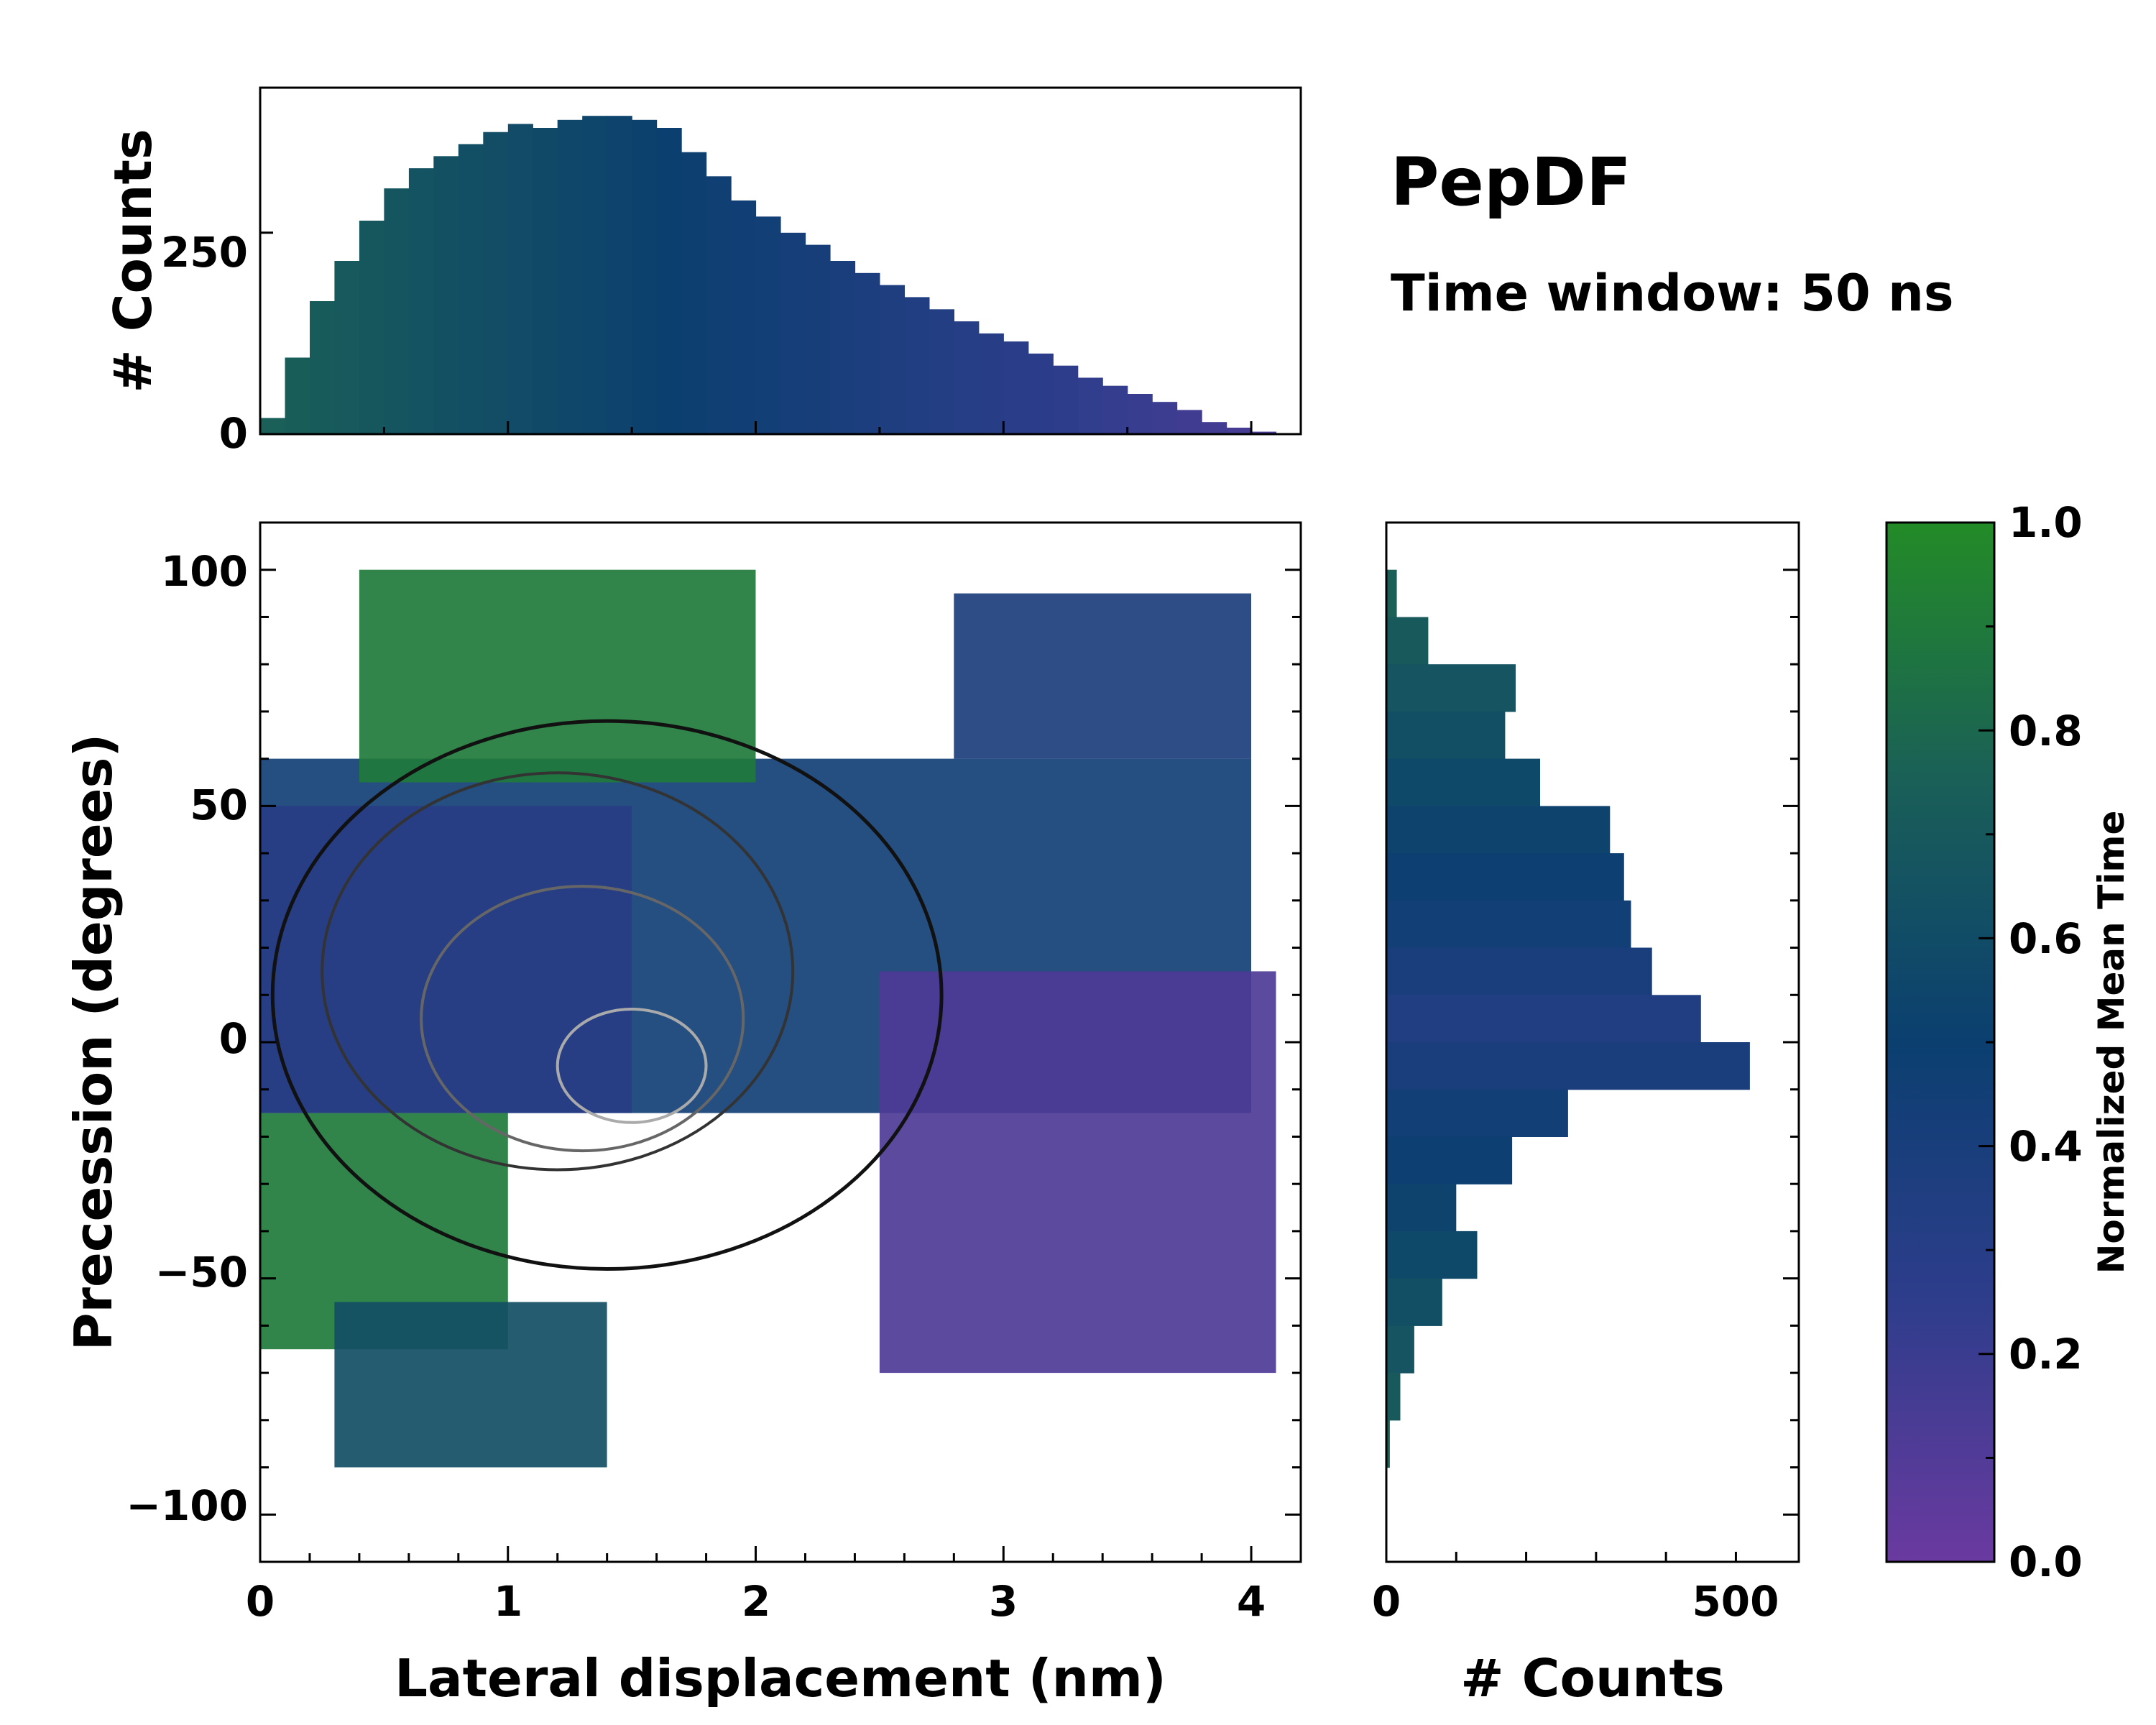 The height and width of the screenshot is (1725, 2156). I want to click on right-histogram-panel: 0 500 # Counts, so click(1586, 1114).